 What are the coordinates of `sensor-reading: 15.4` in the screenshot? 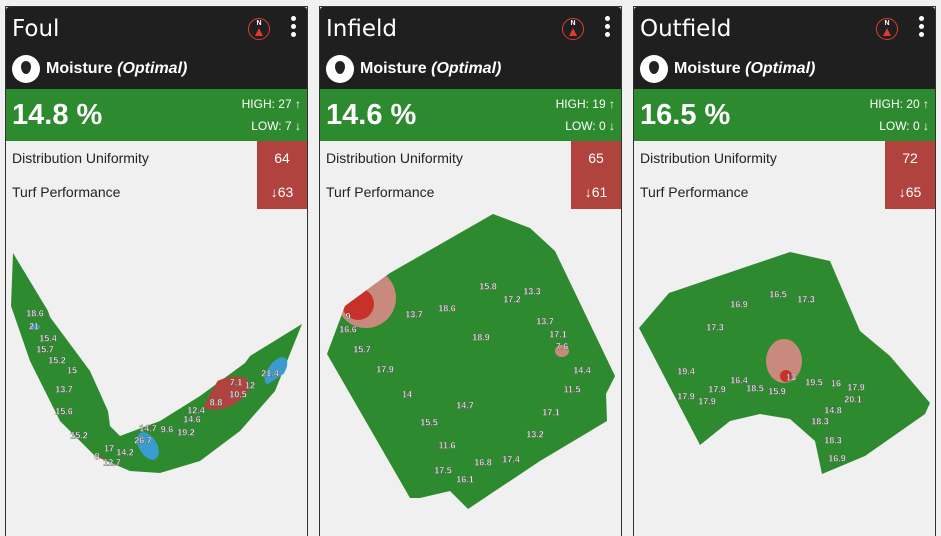 It's located at (48, 338).